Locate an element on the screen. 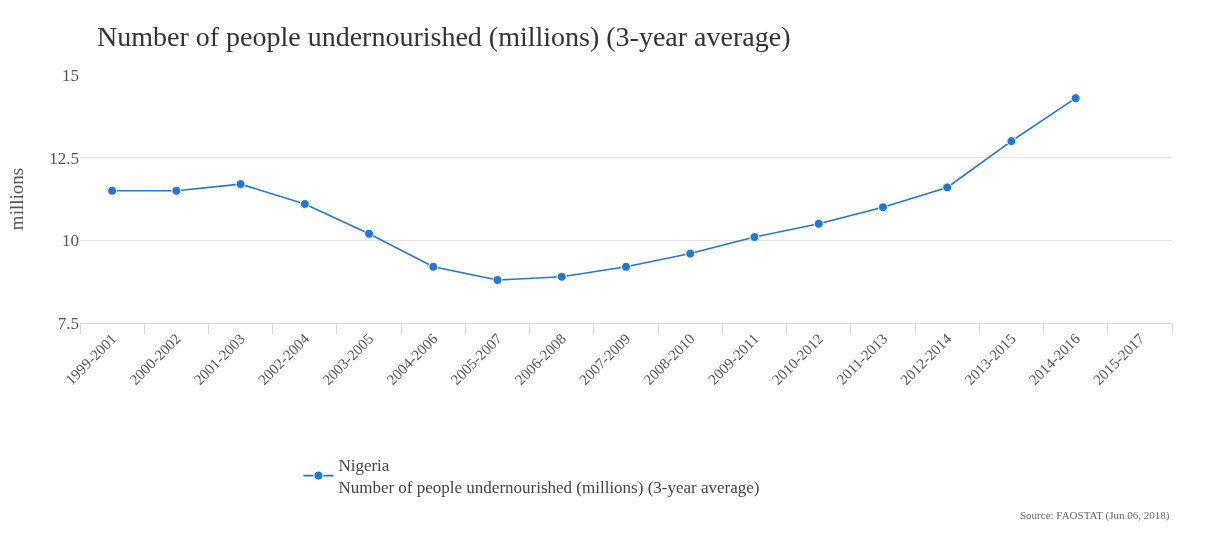  y-tick-label: 15 is located at coordinates (70, 75).